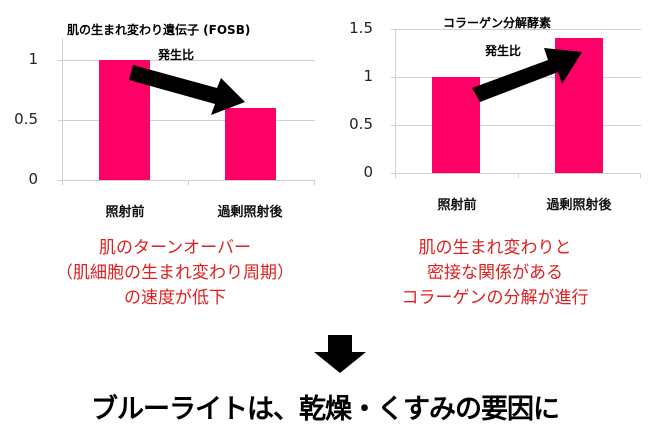 The height and width of the screenshot is (444, 650). I want to click on chart-left-title: 肌の生まれ変わり遺伝子 (FOSB), so click(159, 30).